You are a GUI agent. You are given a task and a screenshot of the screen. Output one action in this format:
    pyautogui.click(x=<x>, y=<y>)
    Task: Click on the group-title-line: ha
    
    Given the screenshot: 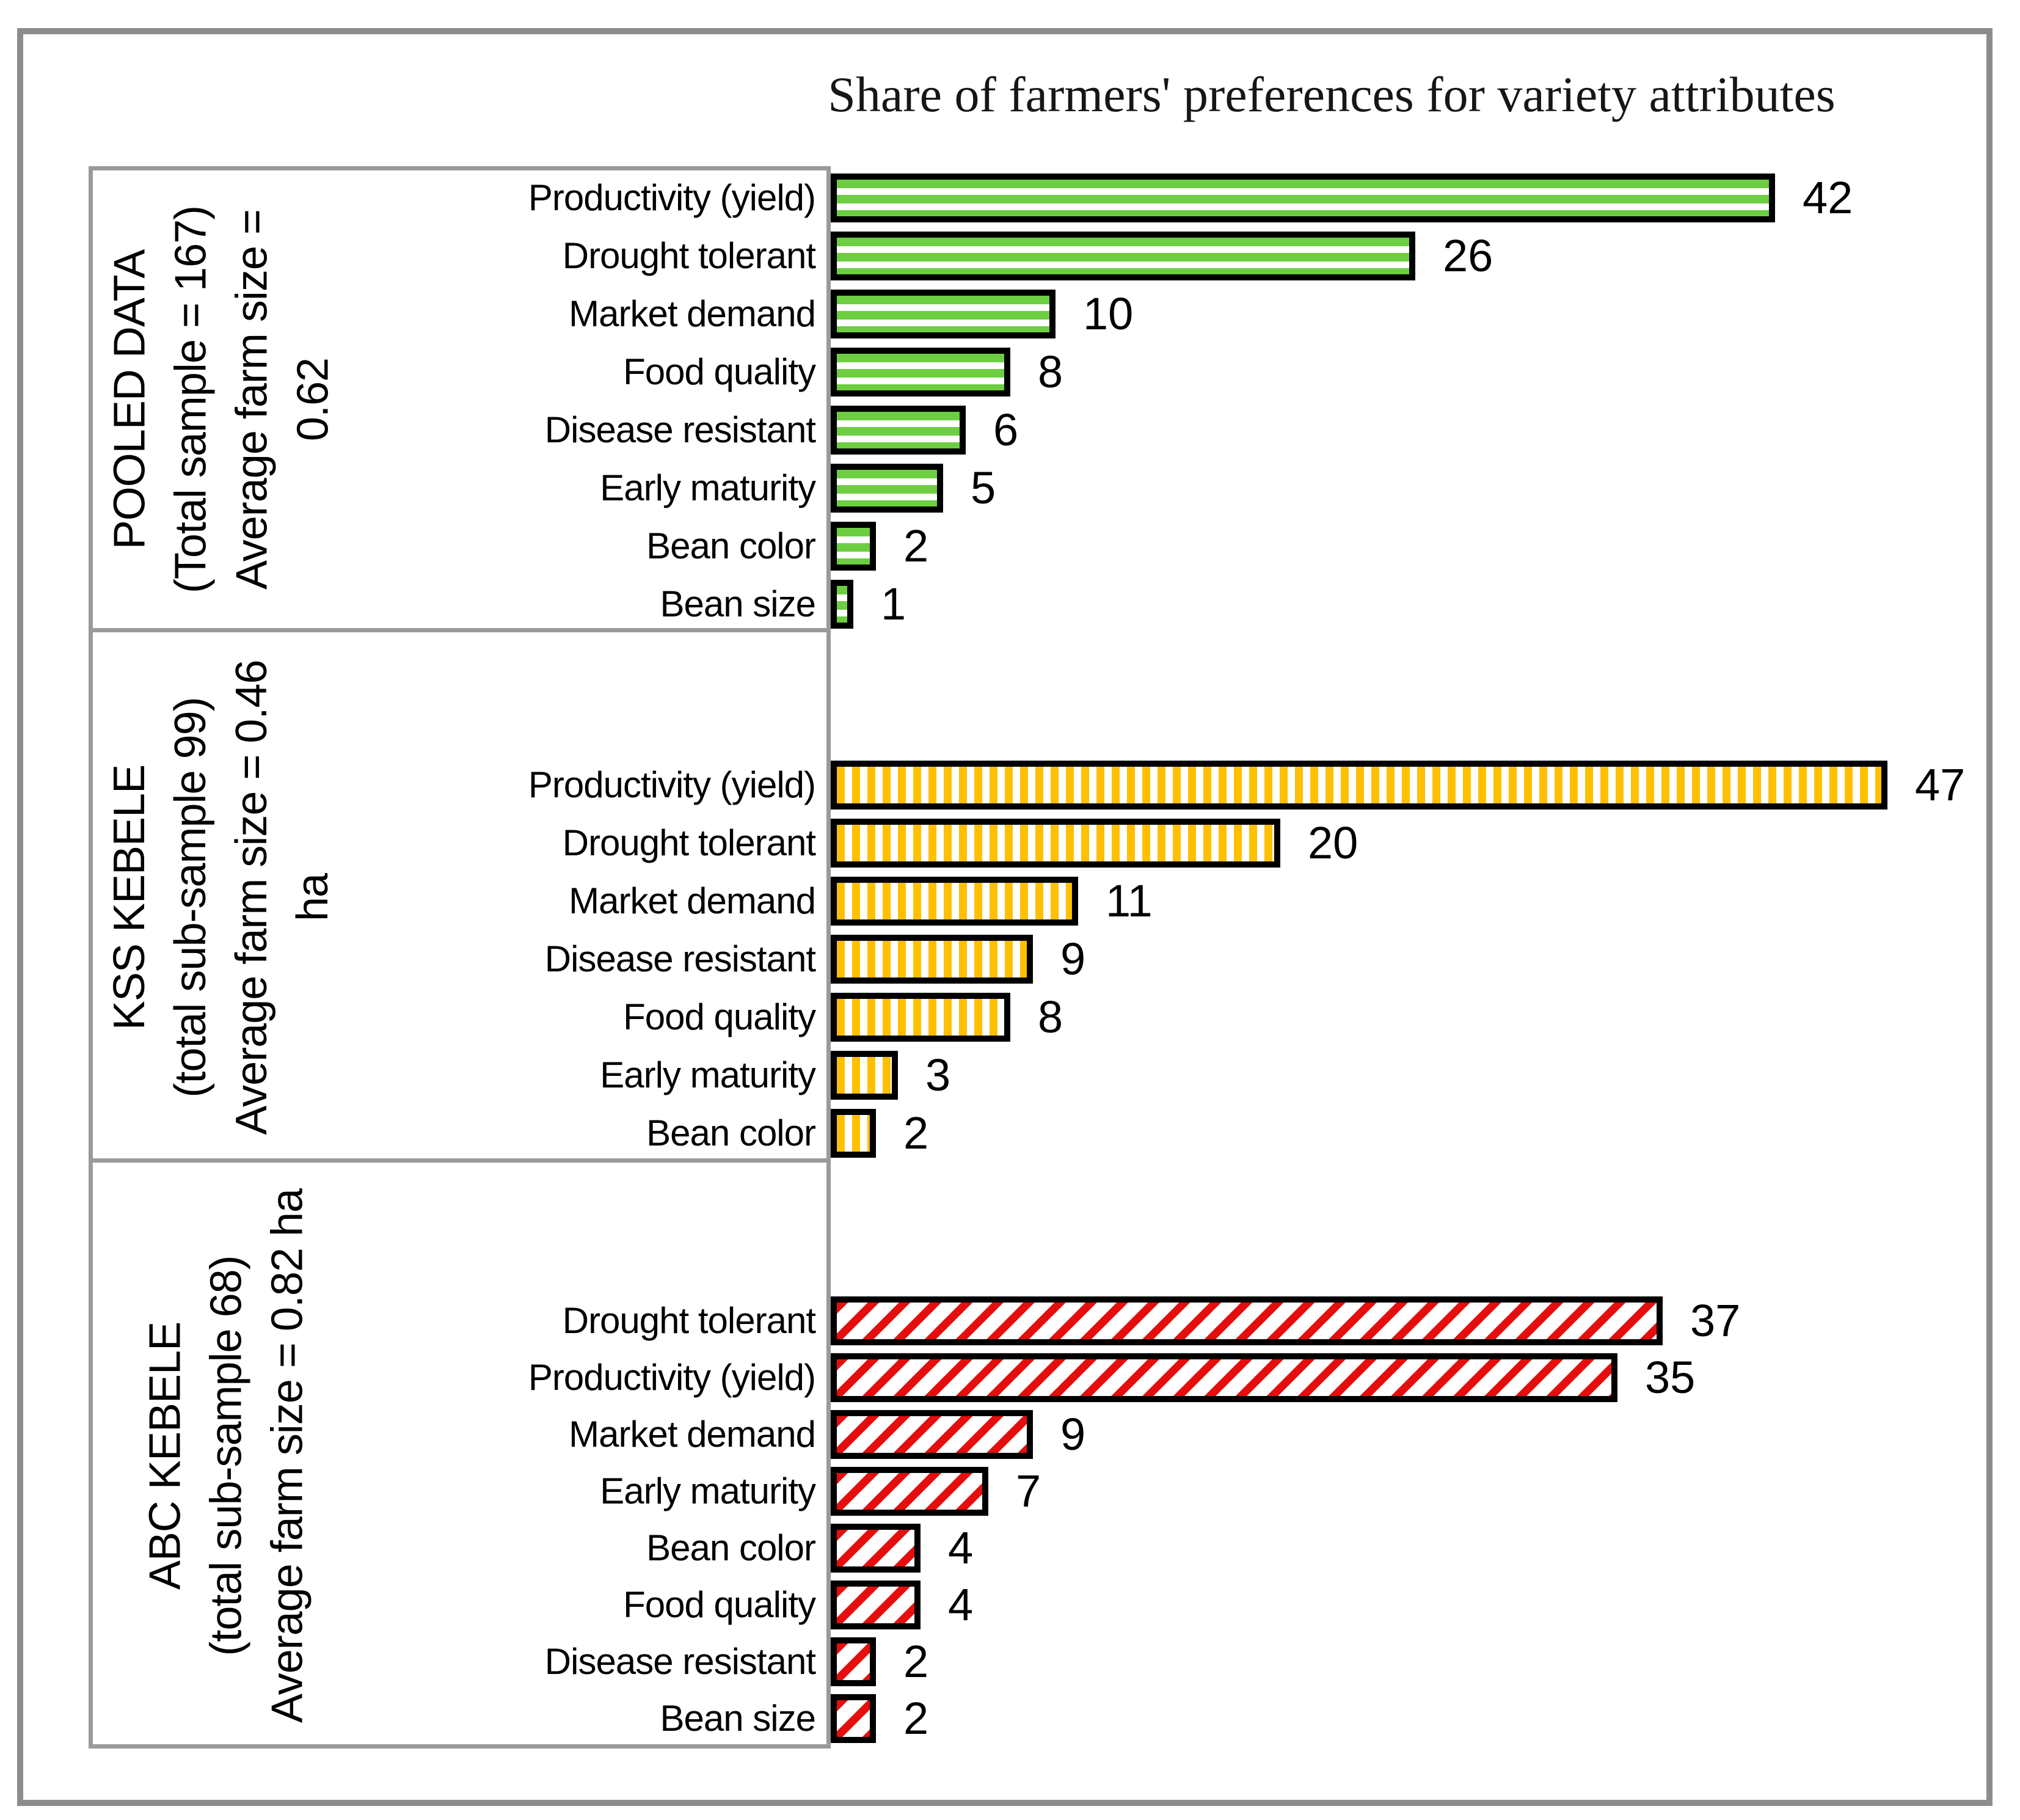 What is the action you would take?
    pyautogui.click(x=312, y=897)
    